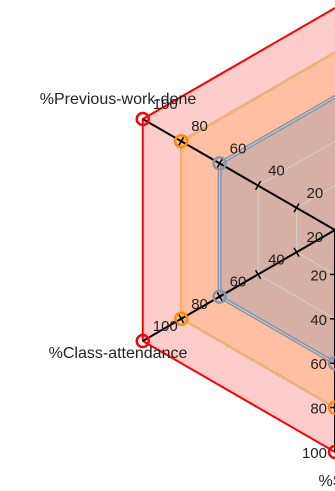 The width and height of the screenshot is (335, 491). I want to click on axis-label: %Previous-work-done, so click(118, 99).